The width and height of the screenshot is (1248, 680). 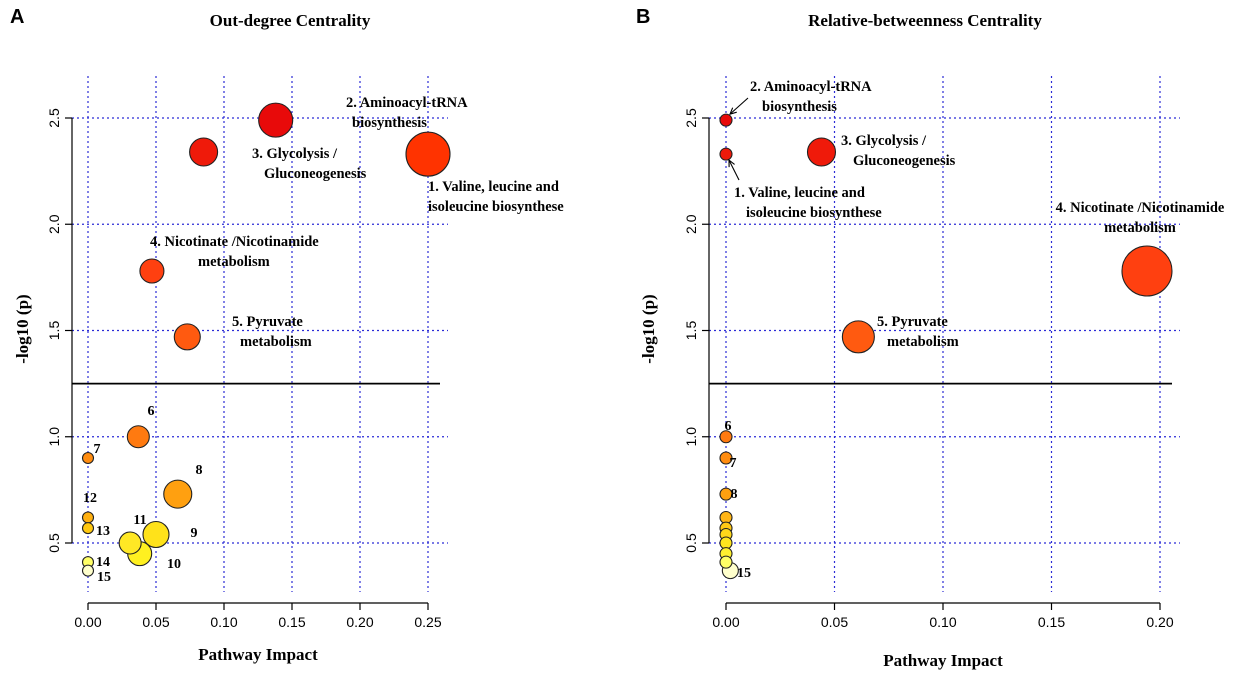 I want to click on chart-a-label-6: 6, so click(x=151, y=411).